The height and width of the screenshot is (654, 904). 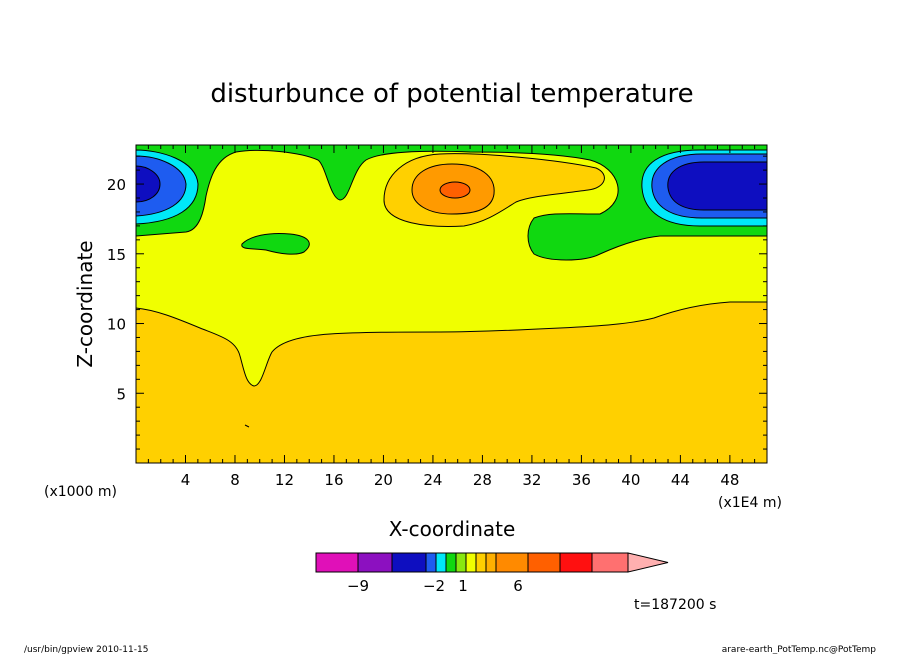 What do you see at coordinates (630, 480) in the screenshot?
I see `x-tick-label: 40` at bounding box center [630, 480].